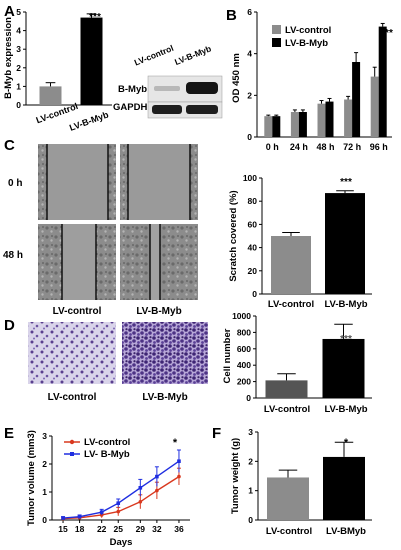  Describe the element at coordinates (253, 201) in the screenshot. I see `y-tick-label: 80` at that location.